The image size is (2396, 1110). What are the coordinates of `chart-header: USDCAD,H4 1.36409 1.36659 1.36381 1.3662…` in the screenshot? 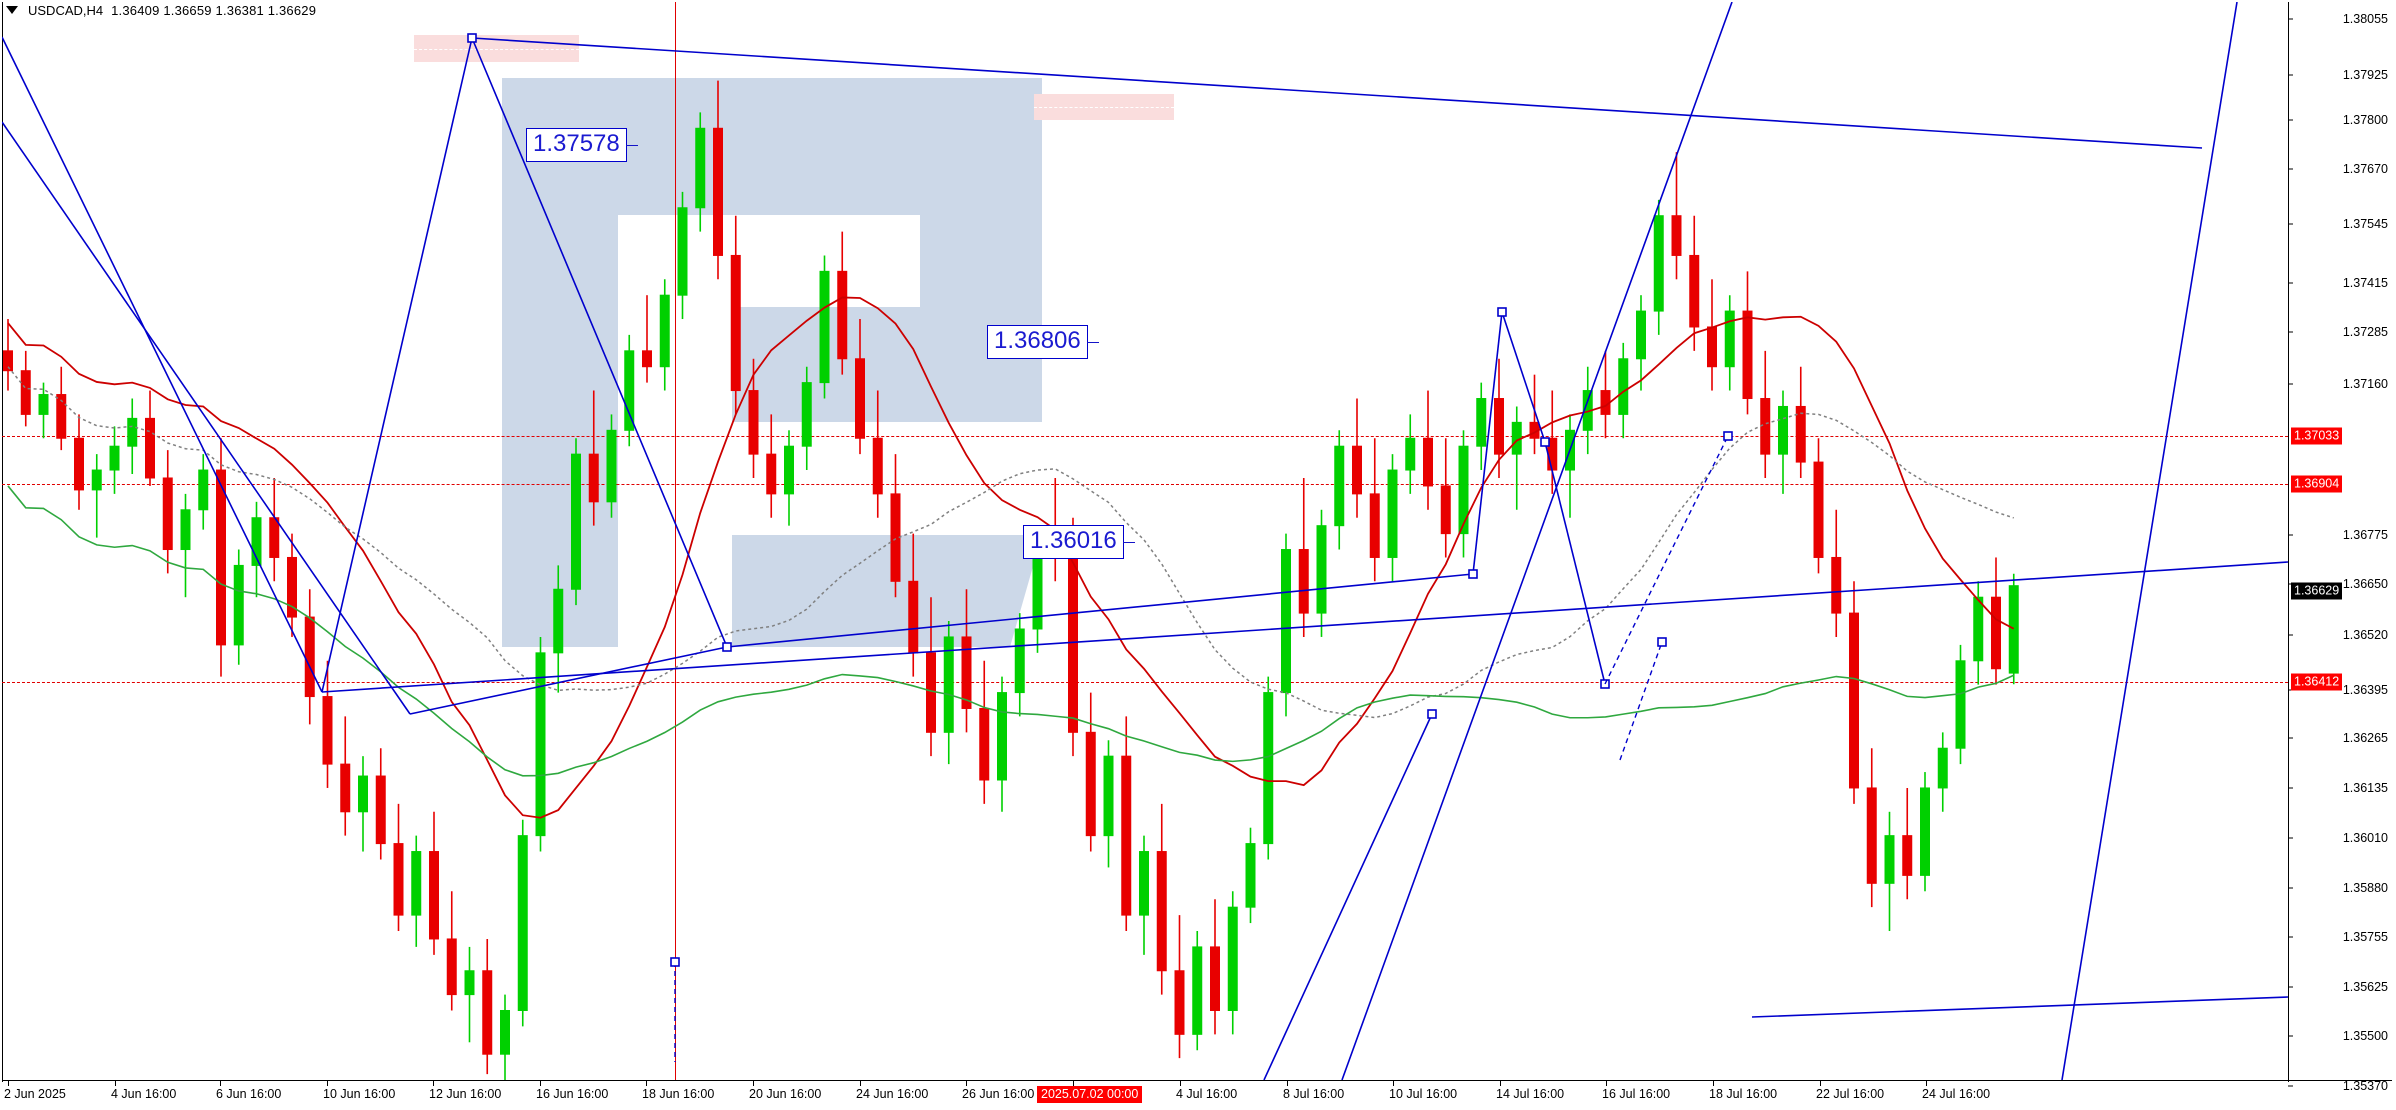 It's located at (1198, 10).